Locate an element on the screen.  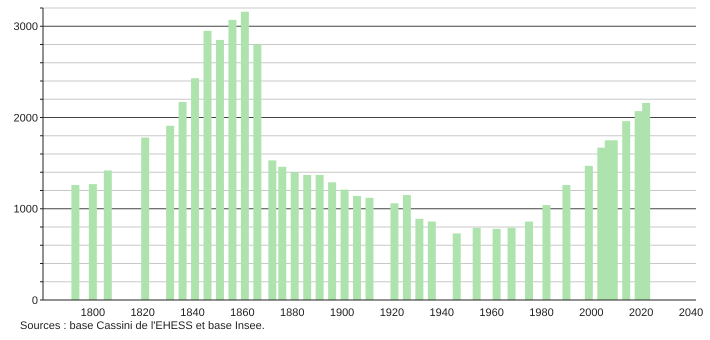
x-tick-label: 2000 is located at coordinates (591, 312).